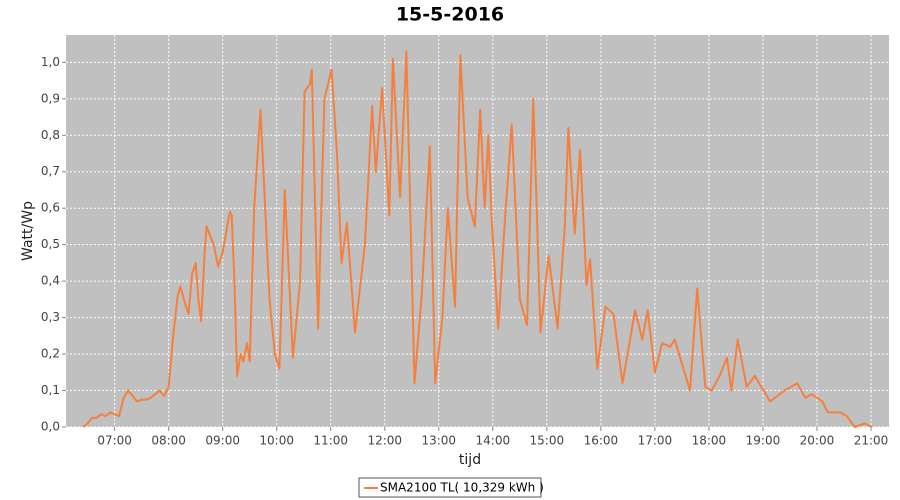 This screenshot has height=500, width=900. I want to click on x-tick-label: 21:00, so click(871, 441).